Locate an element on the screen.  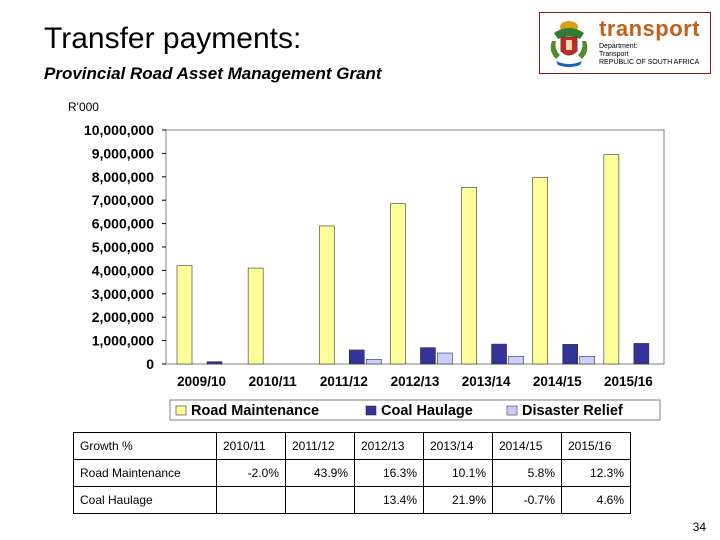
table-cell: 21.9% is located at coordinates (458, 500).